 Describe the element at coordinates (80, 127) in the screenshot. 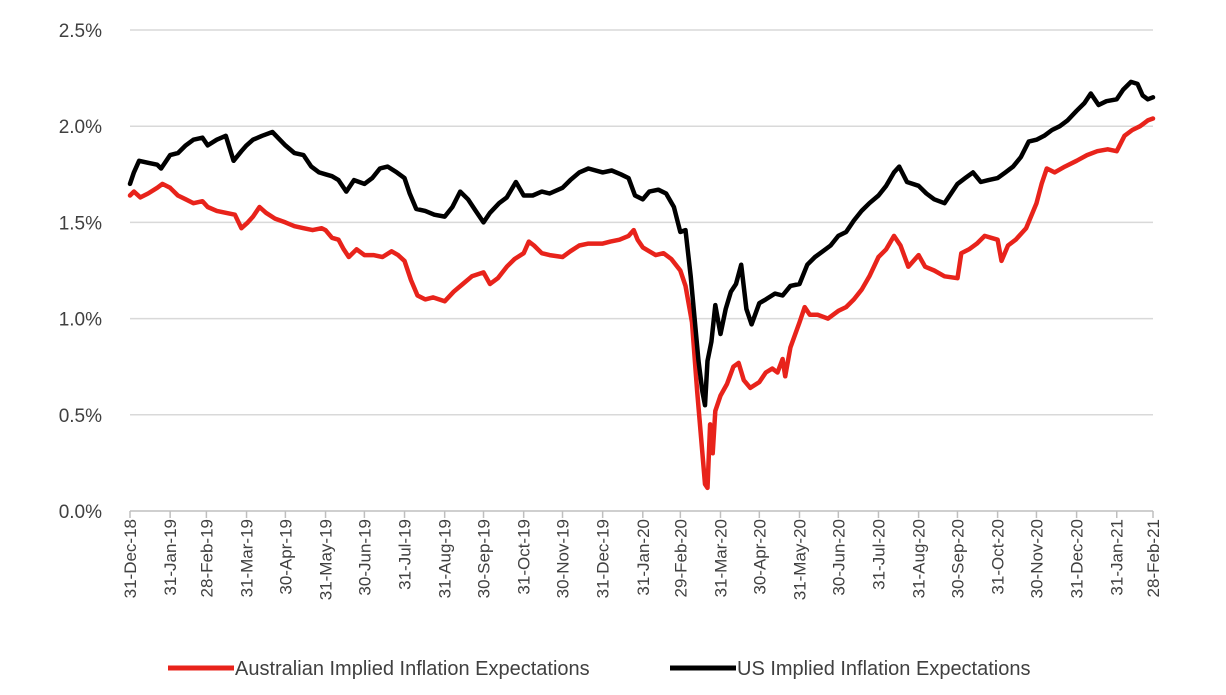

I see `y-tick-label: 2.0%` at that location.